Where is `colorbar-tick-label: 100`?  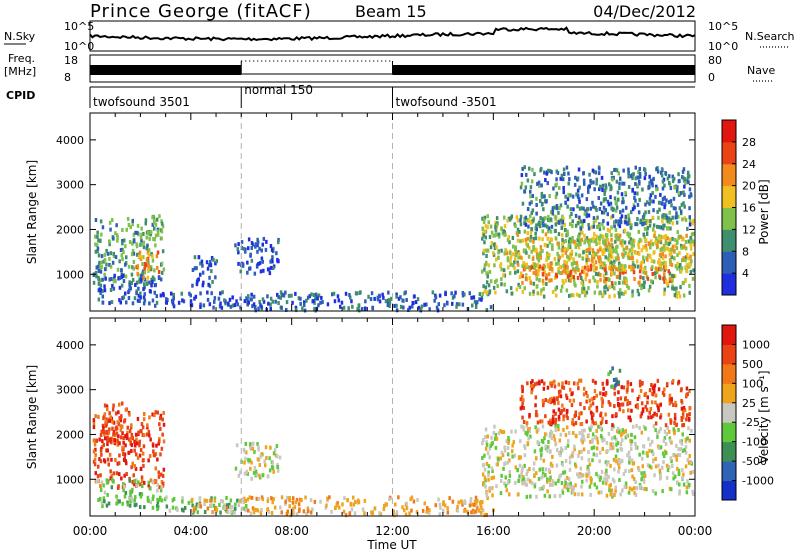
colorbar-tick-label: 100 is located at coordinates (752, 383).